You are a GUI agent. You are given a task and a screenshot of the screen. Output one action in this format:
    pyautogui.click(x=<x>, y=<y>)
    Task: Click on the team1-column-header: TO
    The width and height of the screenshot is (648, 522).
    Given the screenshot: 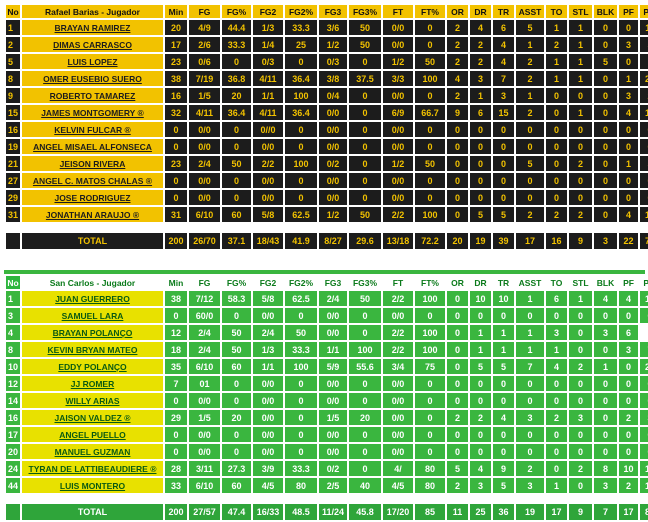 What is the action you would take?
    pyautogui.click(x=556, y=11)
    